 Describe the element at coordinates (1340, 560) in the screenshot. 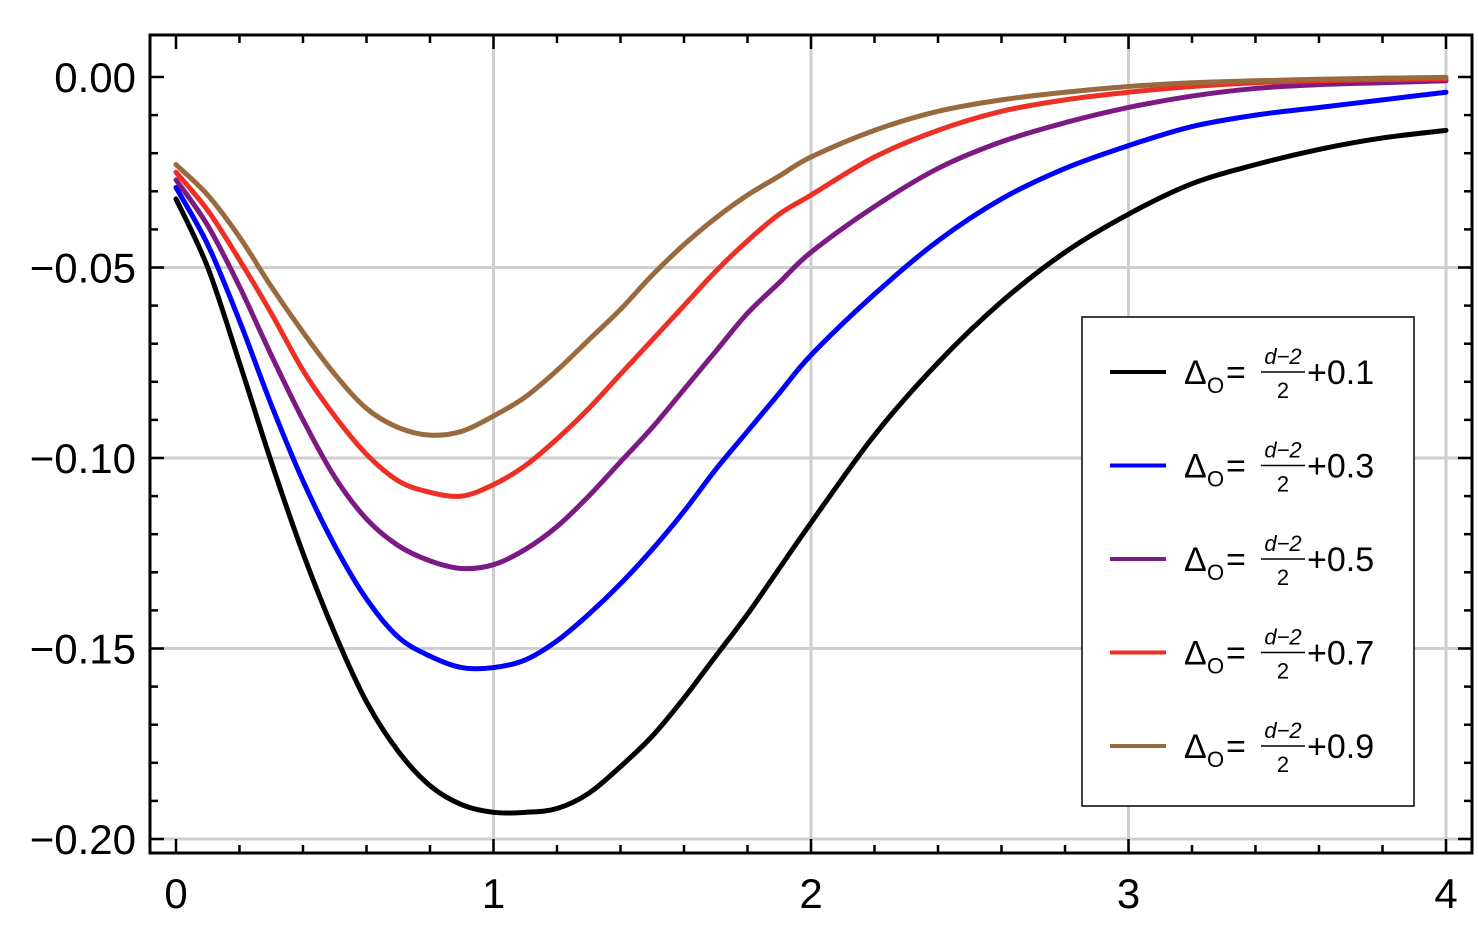

I see `legend-suffix: +0.5` at that location.